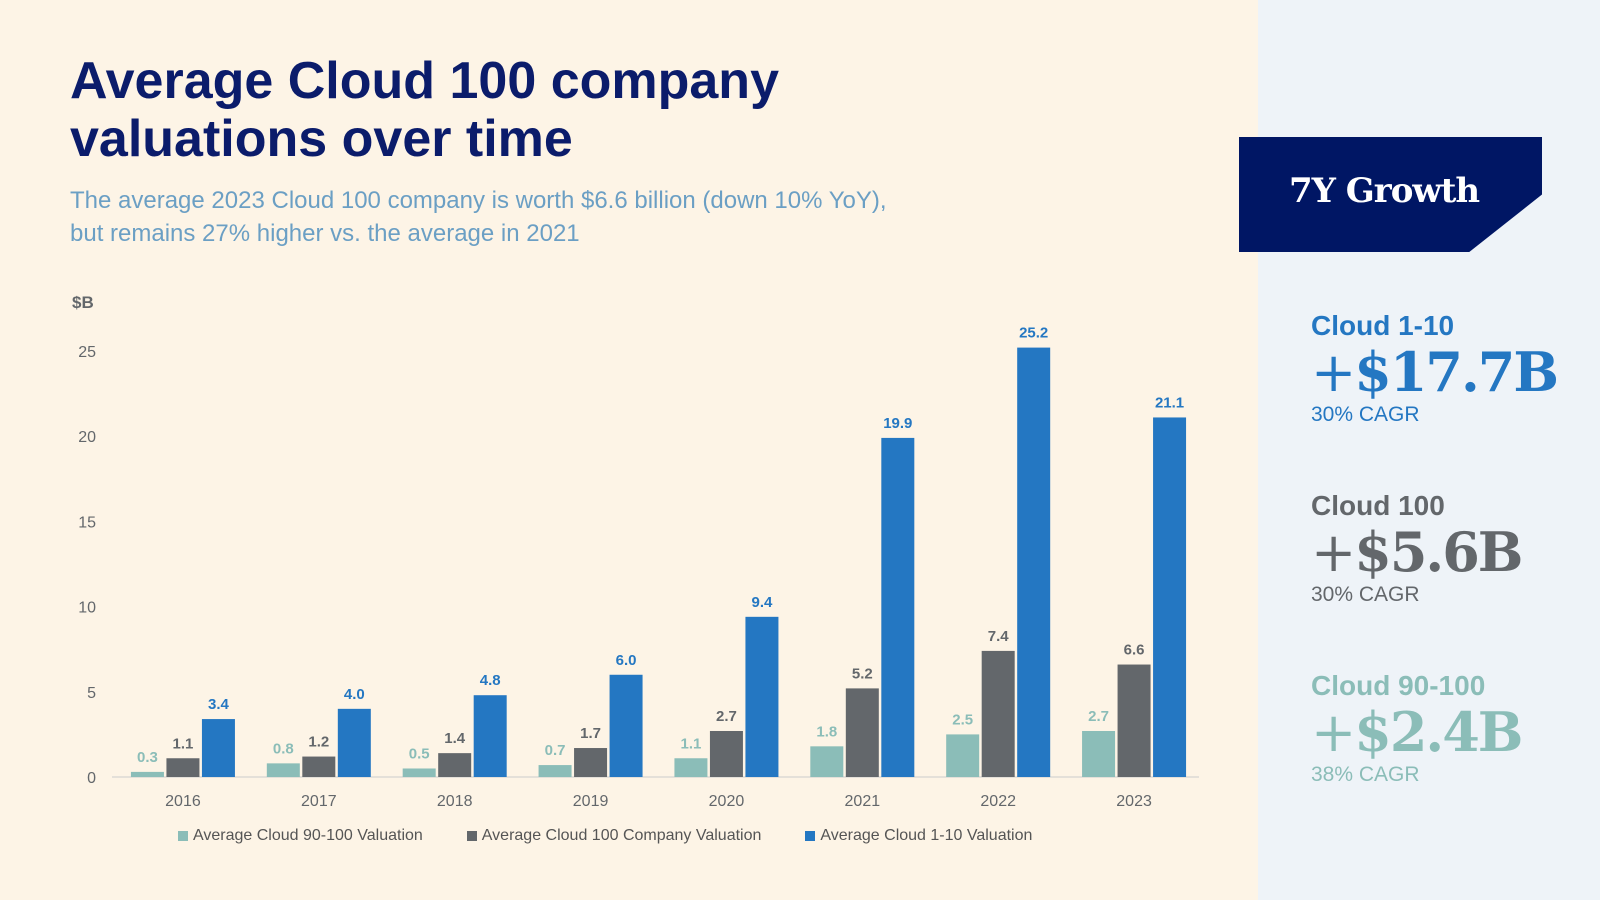 The image size is (1600, 900). Describe the element at coordinates (183, 801) in the screenshot. I see `x-tick-label: 2016` at that location.